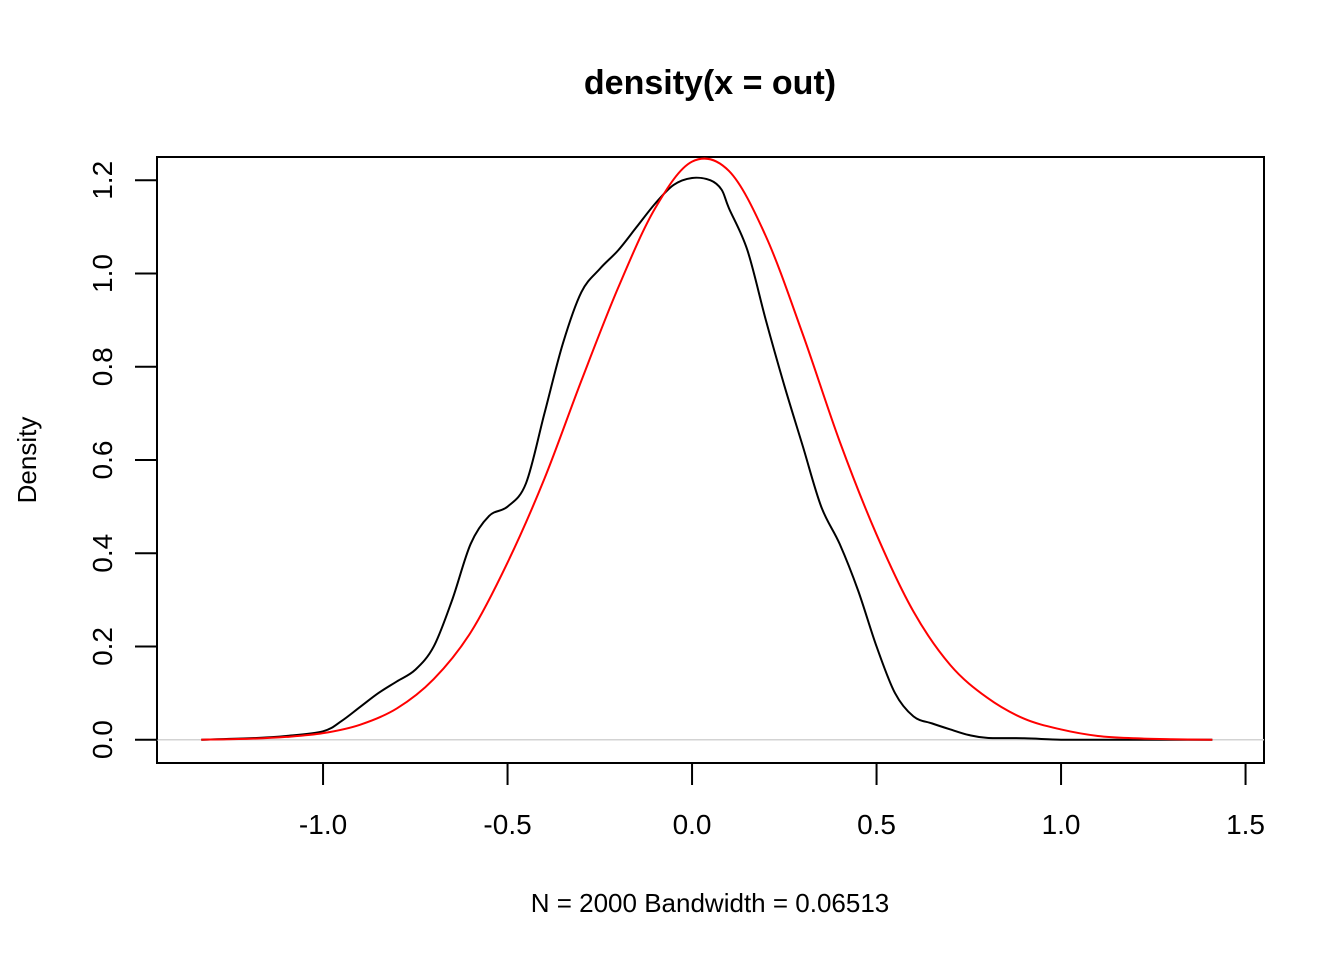 The width and height of the screenshot is (1344, 960). What do you see at coordinates (710, 903) in the screenshot?
I see `x-axis-label: N = 2000 Bandwidth = 0.06513` at bounding box center [710, 903].